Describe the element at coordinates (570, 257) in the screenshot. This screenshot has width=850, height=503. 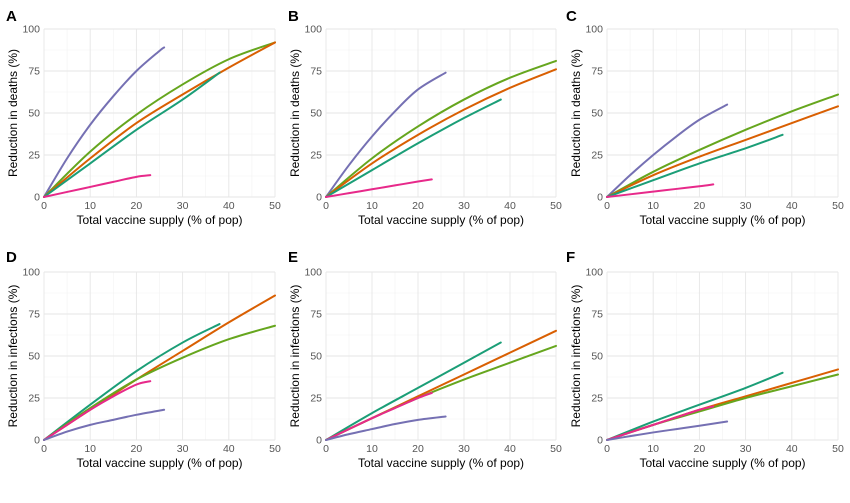
I see `panel-label: F` at that location.